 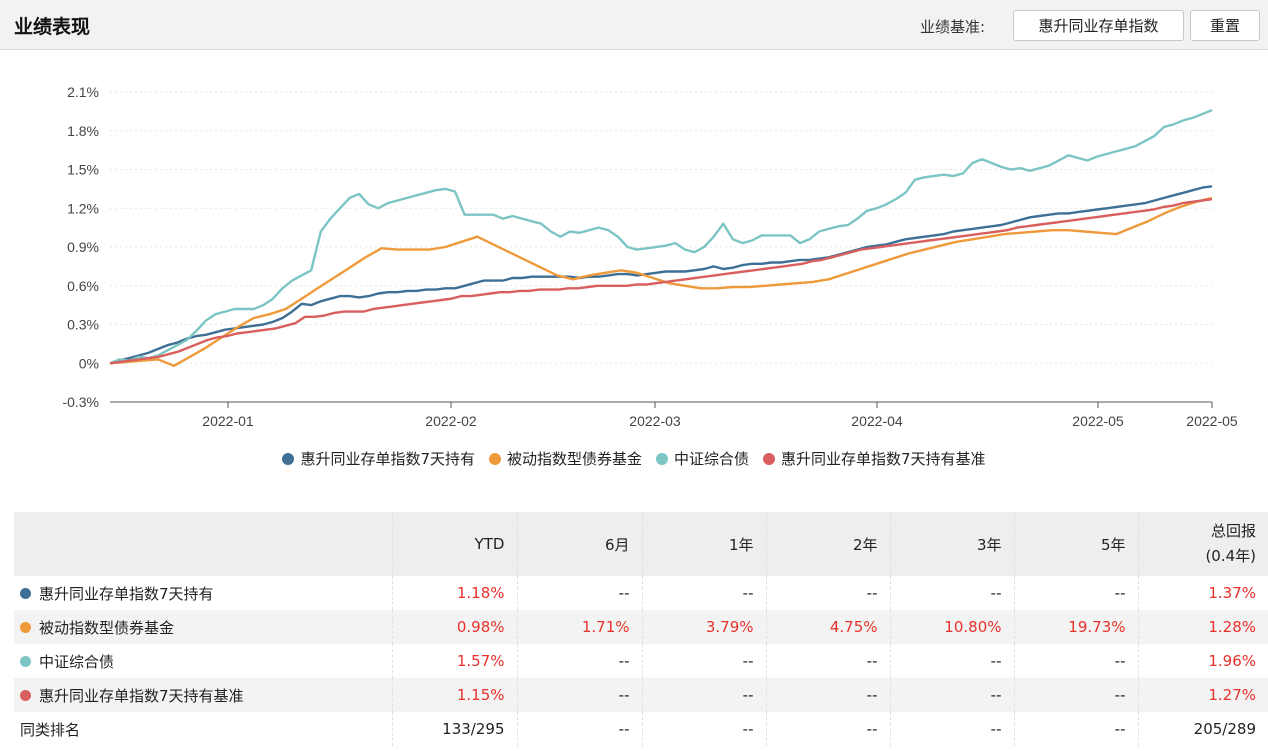 What do you see at coordinates (200, 627) in the screenshot?
I see `row-name: 被动指数型债券基金` at bounding box center [200, 627].